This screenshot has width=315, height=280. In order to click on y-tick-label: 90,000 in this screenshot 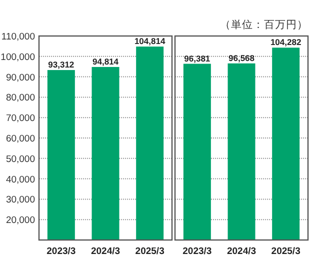, I will do `click(20, 78)`.